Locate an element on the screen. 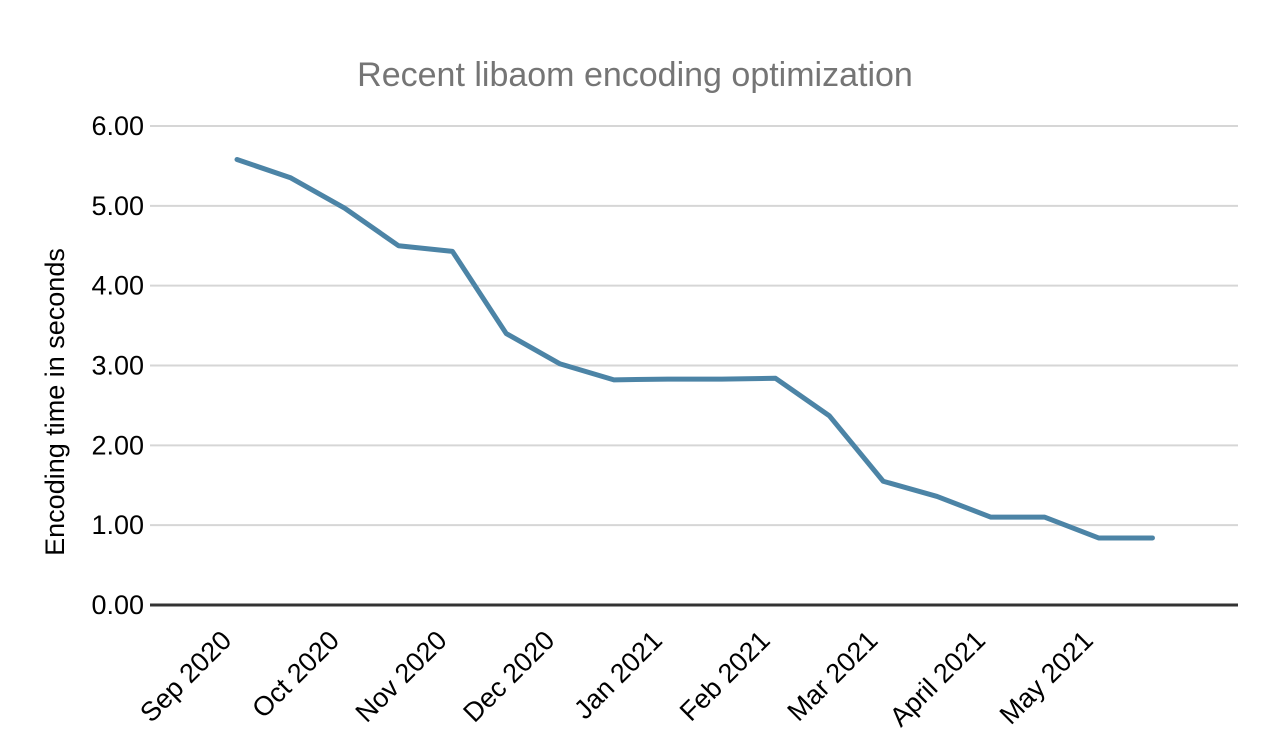 This screenshot has width=1270, height=742. x-tick-label: Dec 2020 is located at coordinates (508, 676).